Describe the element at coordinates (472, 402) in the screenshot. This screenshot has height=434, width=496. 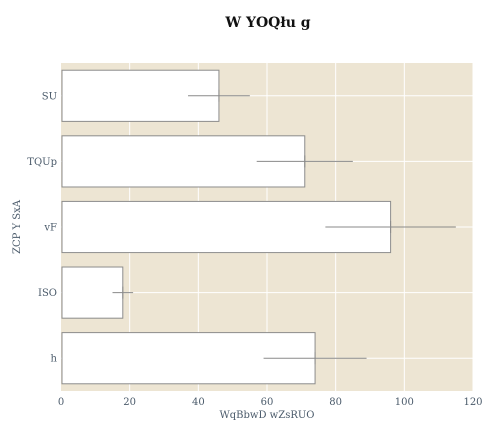
I see `x-tick-label: 120` at that location.